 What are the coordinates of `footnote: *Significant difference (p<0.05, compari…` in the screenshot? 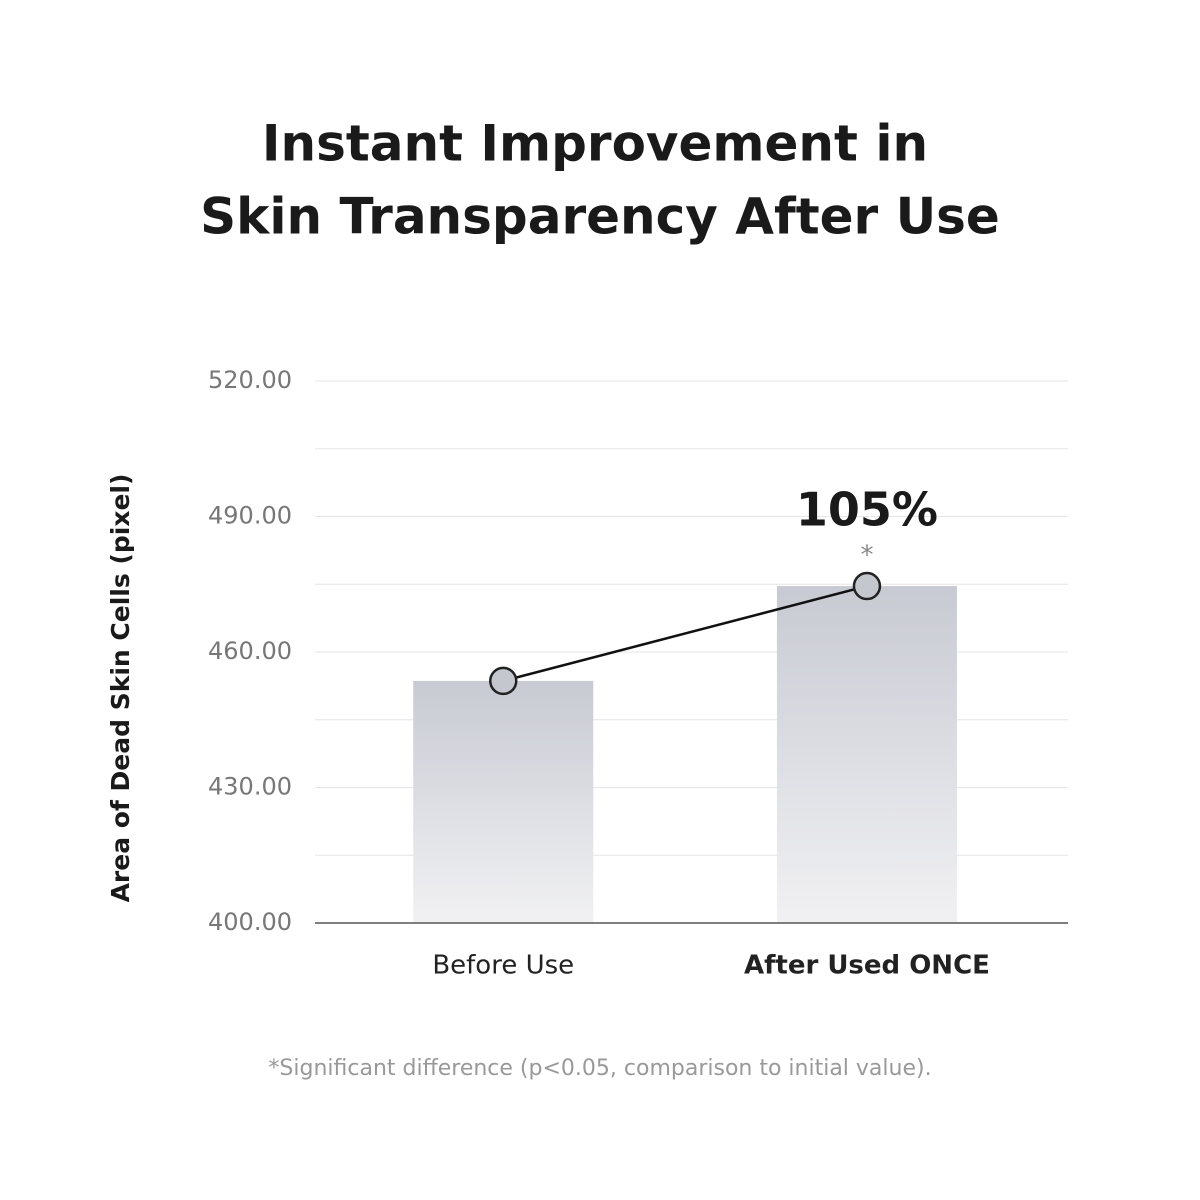 It's located at (599, 1068).